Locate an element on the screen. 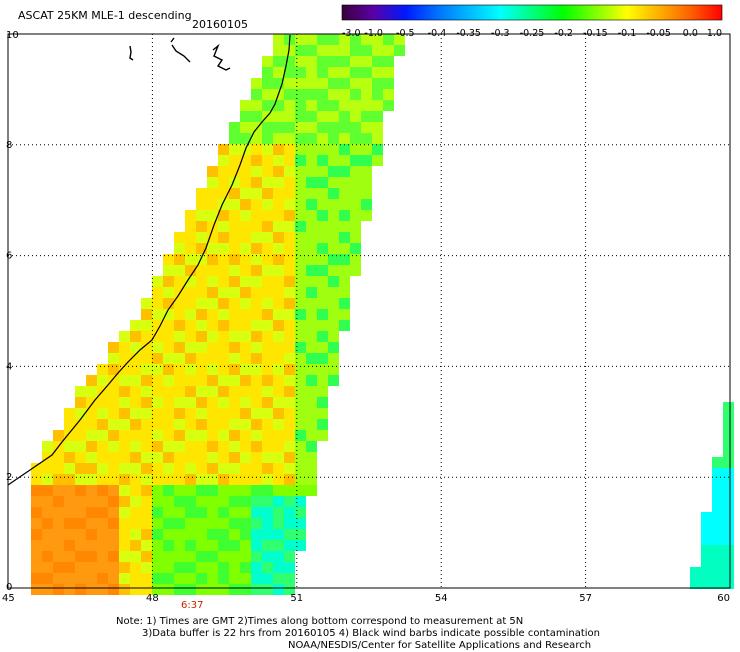  colorbar-tick-label: -0.35 is located at coordinates (468, 33).